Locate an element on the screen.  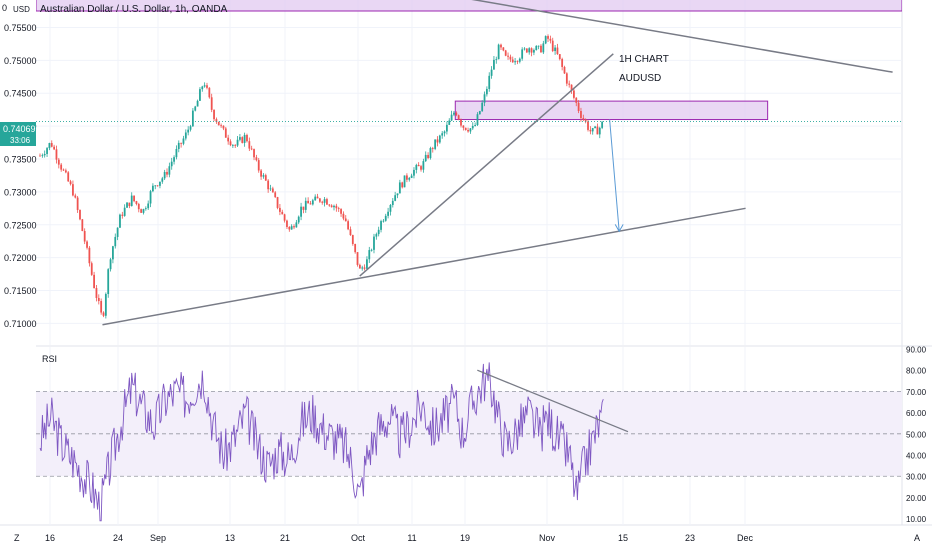
y-tick-label: 0.74500 is located at coordinates (20, 94).